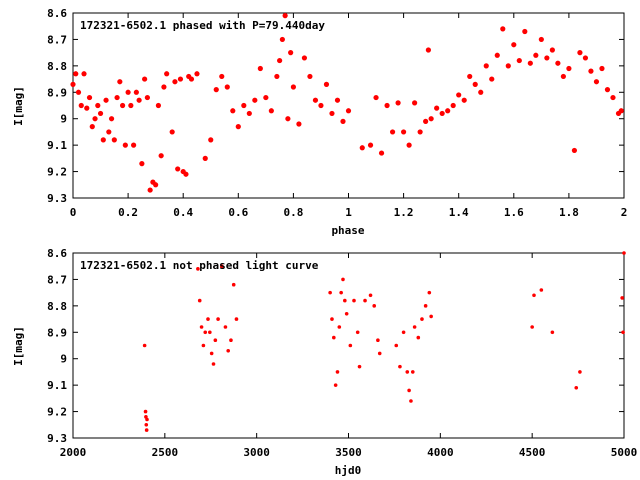  What do you see at coordinates (57, 253) in the screenshot?
I see `unphased-y-tick-label: 8.6` at bounding box center [57, 253].